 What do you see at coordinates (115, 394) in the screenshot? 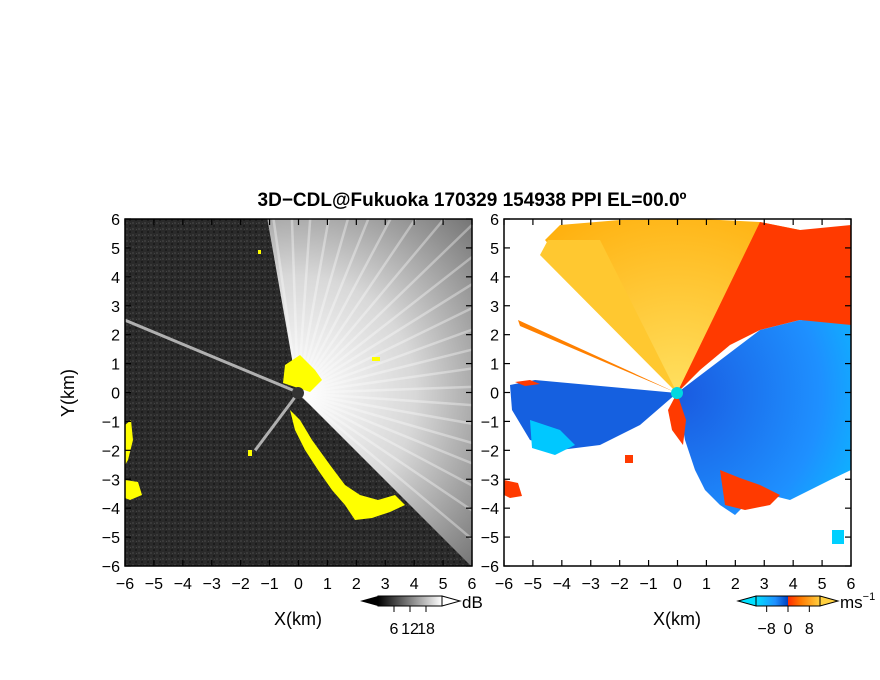
I see `reflectivity-ytick-label: 0` at bounding box center [115, 394].